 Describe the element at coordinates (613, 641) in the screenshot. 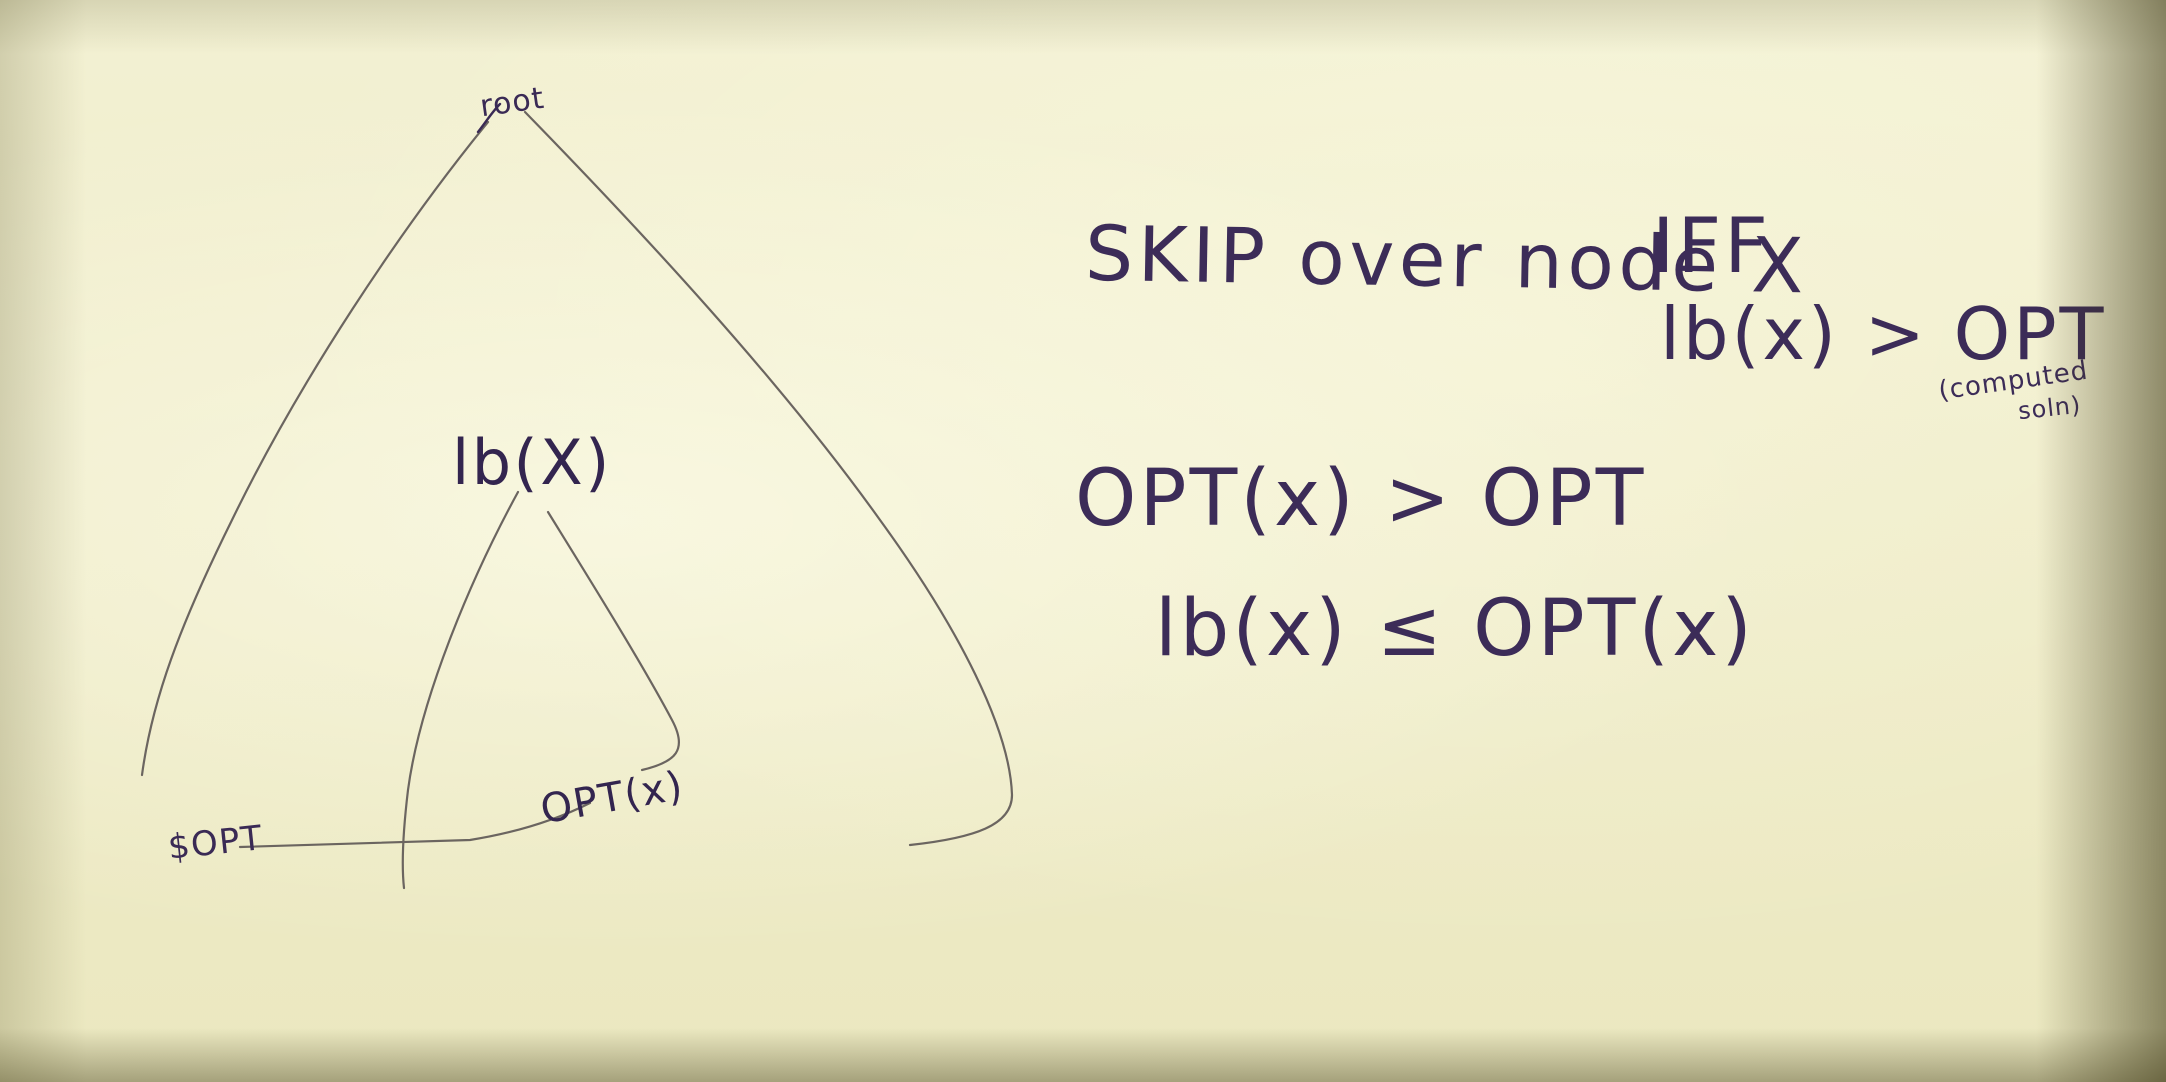

I see `inner-triangle-right-edge` at that location.